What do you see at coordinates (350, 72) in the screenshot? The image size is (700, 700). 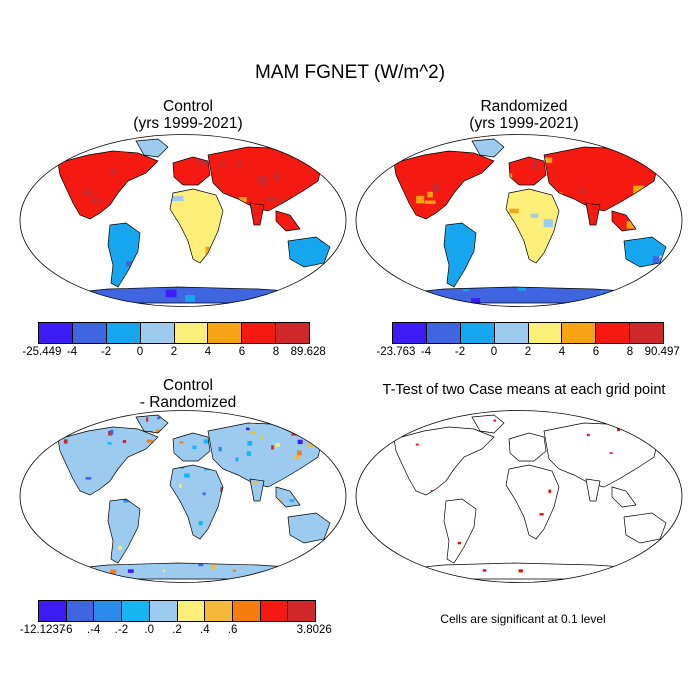 I see `figure-title: MAM FGNET (W/m^2)` at bounding box center [350, 72].